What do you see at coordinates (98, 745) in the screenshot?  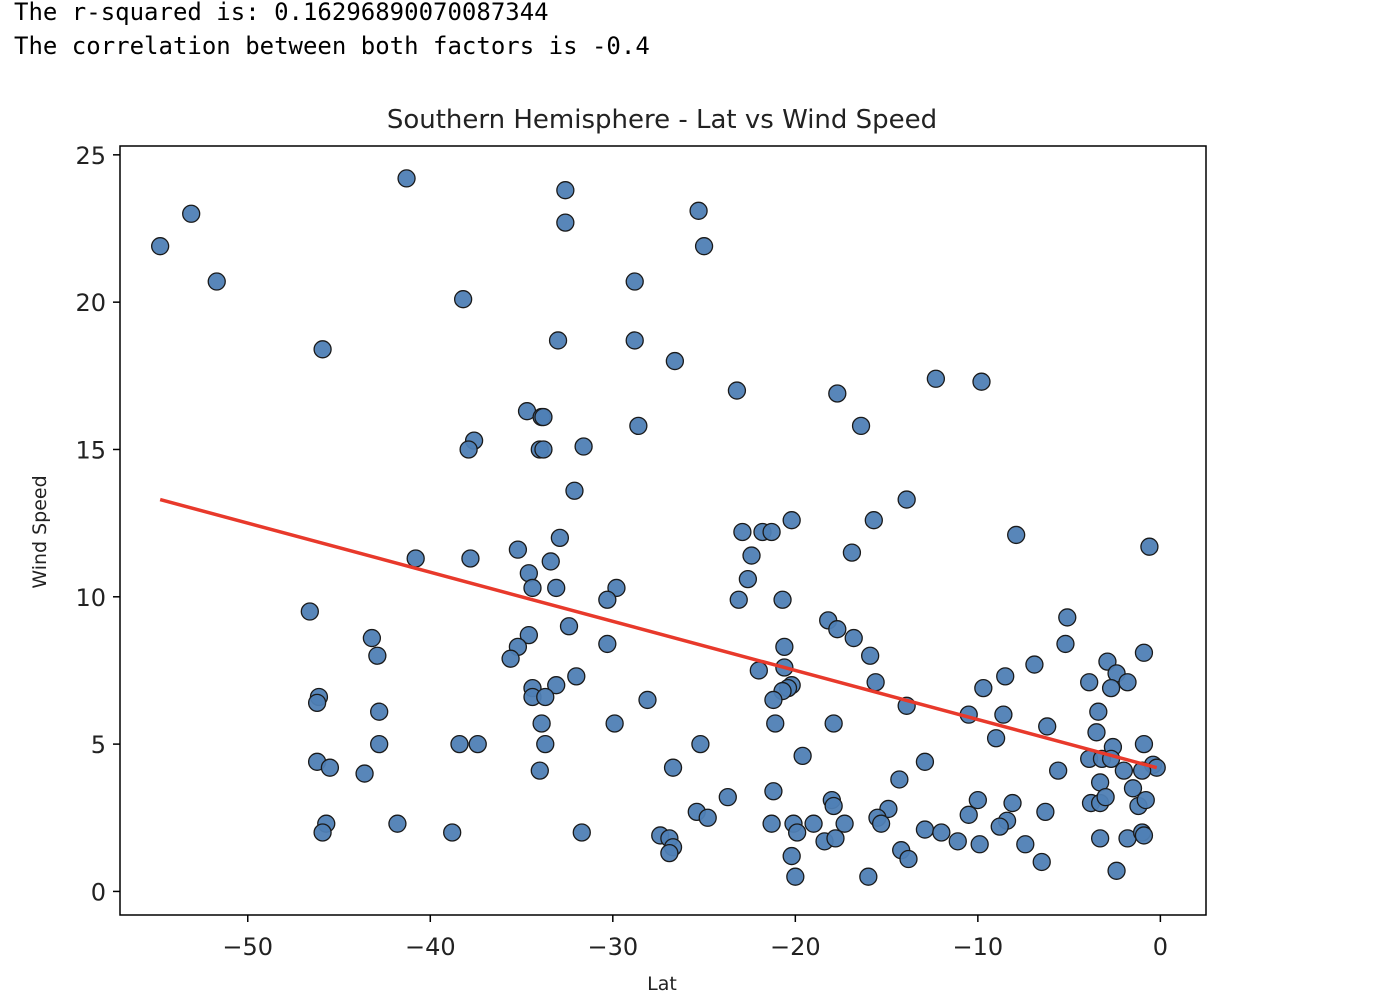 I see `y-tick-label: 5` at bounding box center [98, 745].